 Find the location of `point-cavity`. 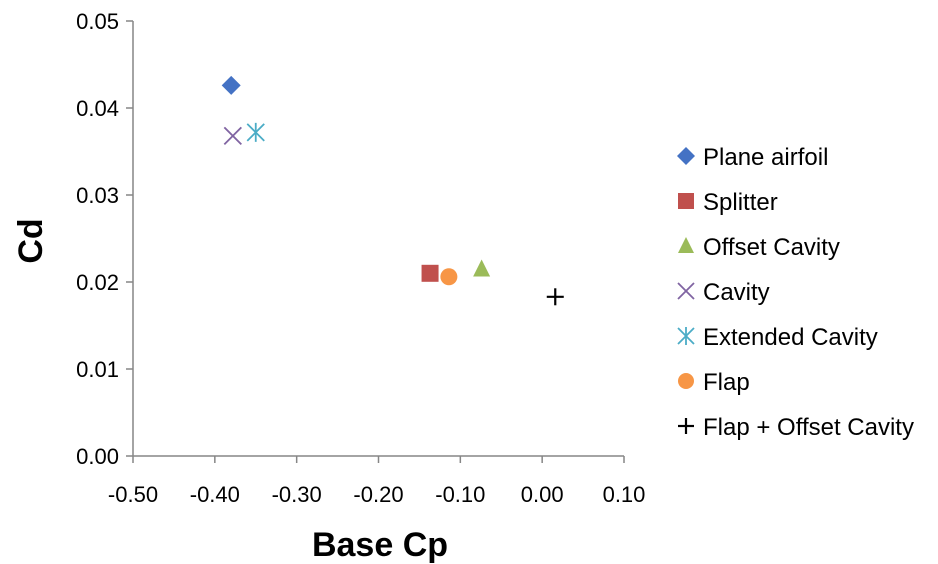

point-cavity is located at coordinates (232, 135).